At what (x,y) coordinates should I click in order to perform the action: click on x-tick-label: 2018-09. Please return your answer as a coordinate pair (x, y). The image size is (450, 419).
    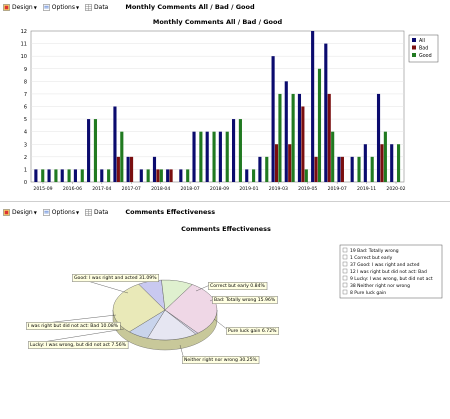
    Looking at the image, I should click on (219, 189).